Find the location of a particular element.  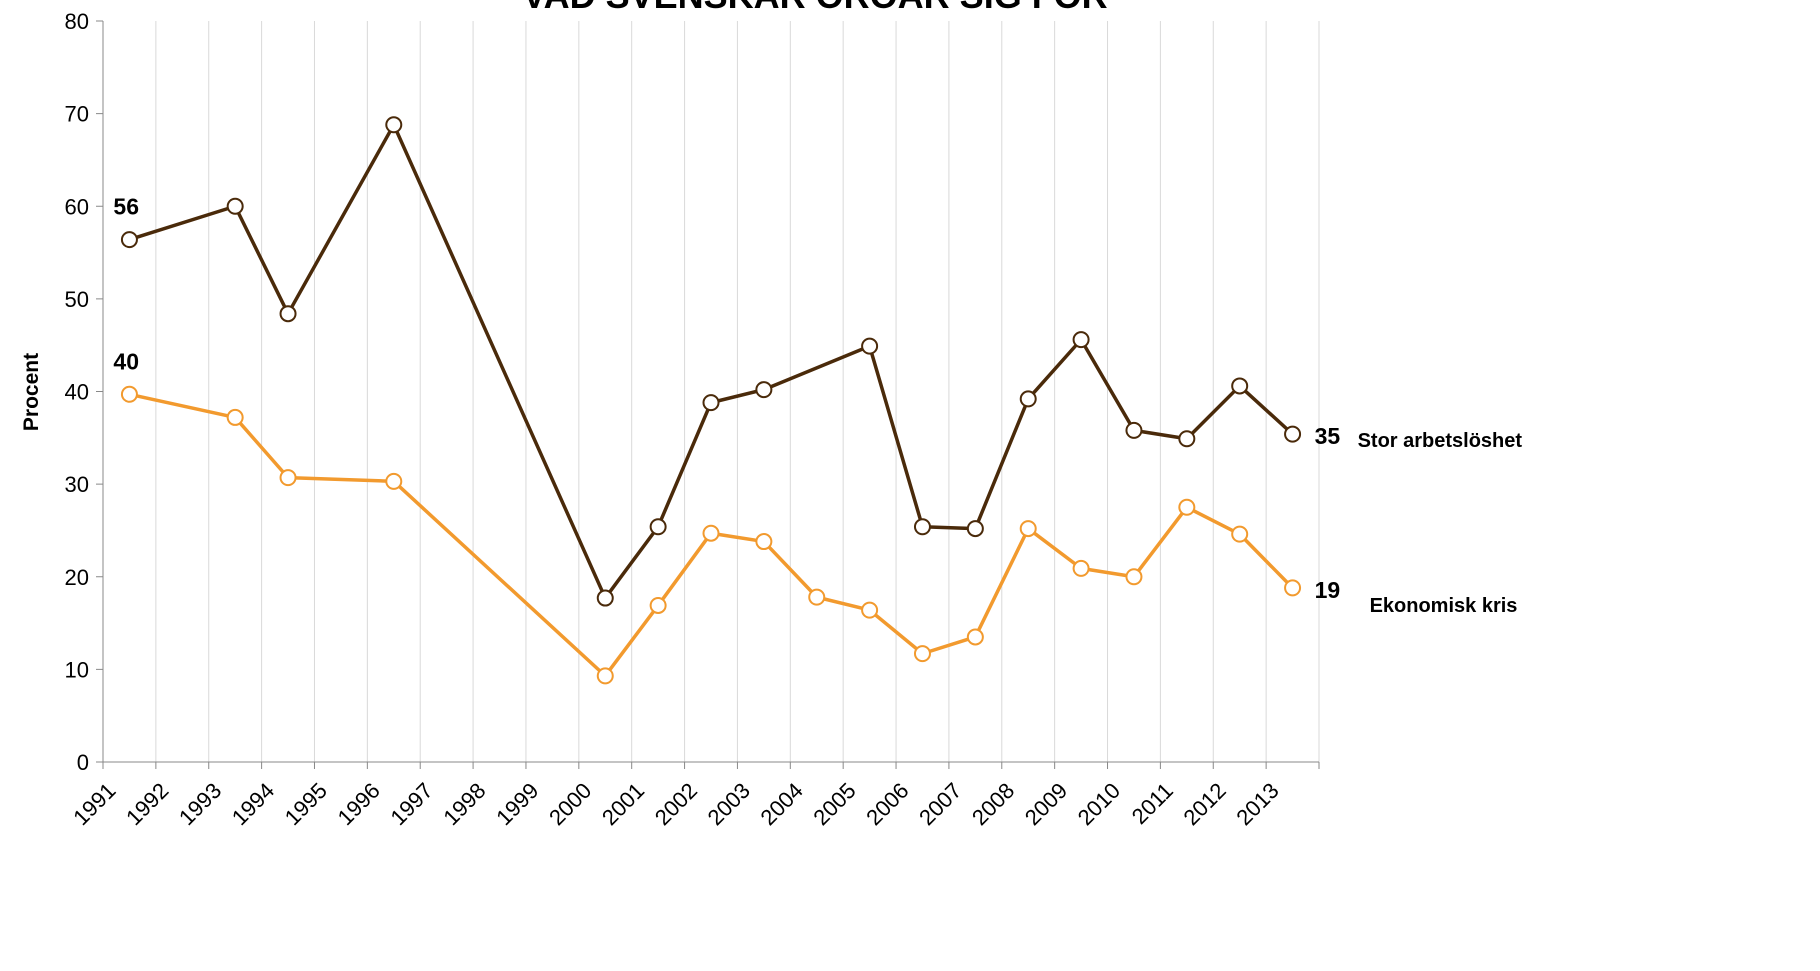

x-tick-label: 2003 is located at coordinates (729, 804).